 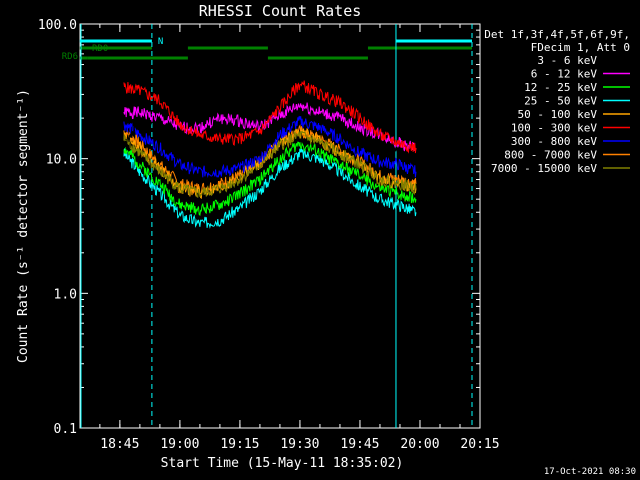 What do you see at coordinates (23, 226) in the screenshot?
I see `y-axis-label: Count Rate (s⁻¹ detector segment⁻¹)` at bounding box center [23, 226].